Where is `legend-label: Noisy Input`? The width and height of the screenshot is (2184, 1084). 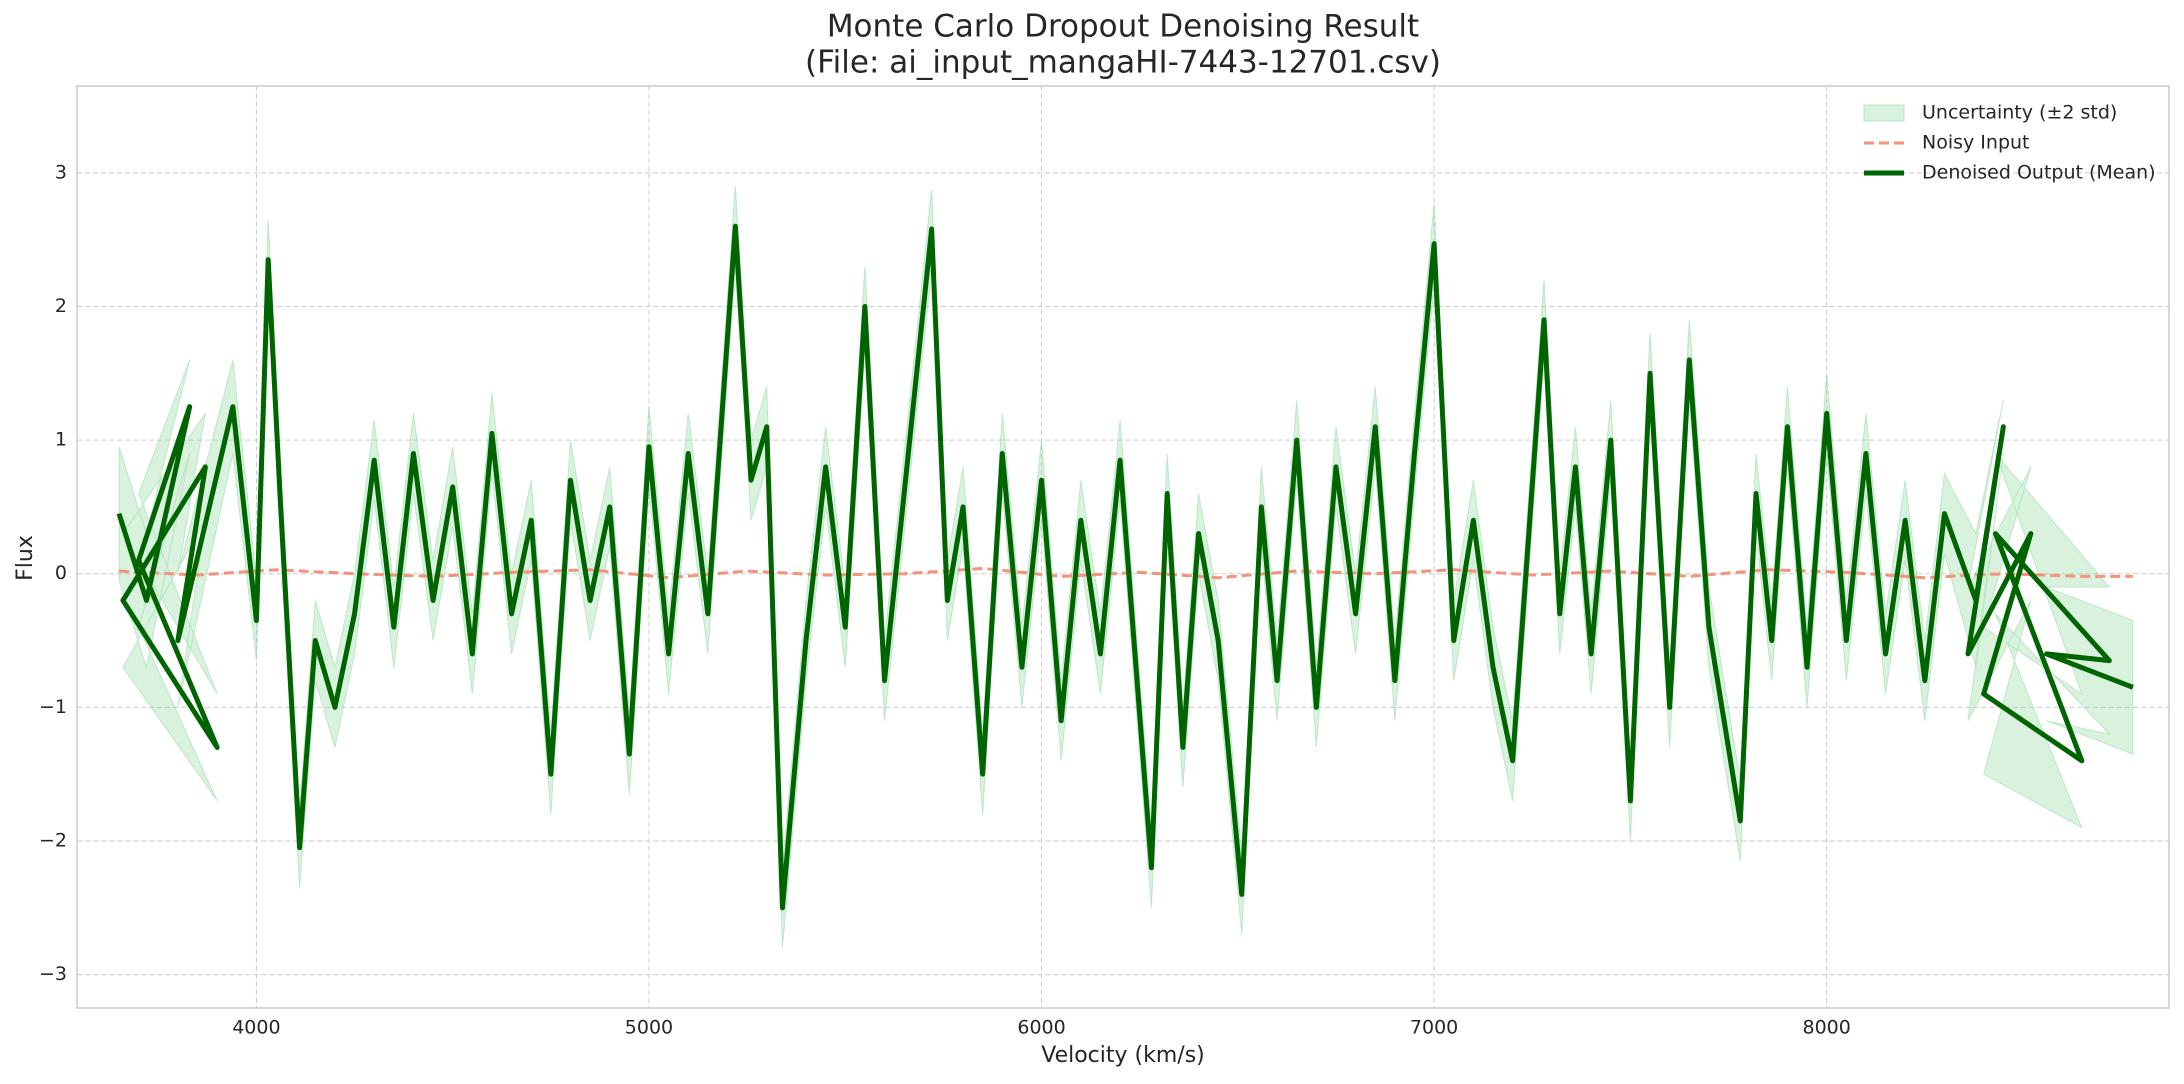
legend-label: Noisy Input is located at coordinates (1976, 143).